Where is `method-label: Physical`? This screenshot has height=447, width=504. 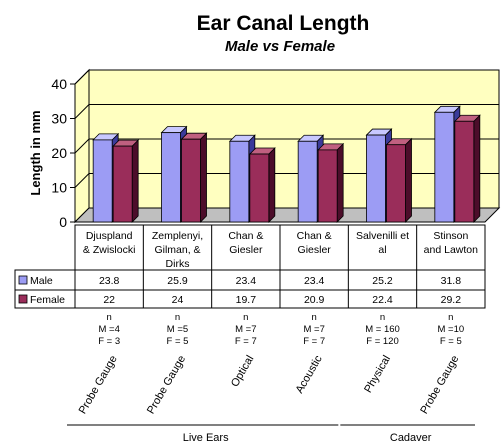 method-label: Physical is located at coordinates (377, 374).